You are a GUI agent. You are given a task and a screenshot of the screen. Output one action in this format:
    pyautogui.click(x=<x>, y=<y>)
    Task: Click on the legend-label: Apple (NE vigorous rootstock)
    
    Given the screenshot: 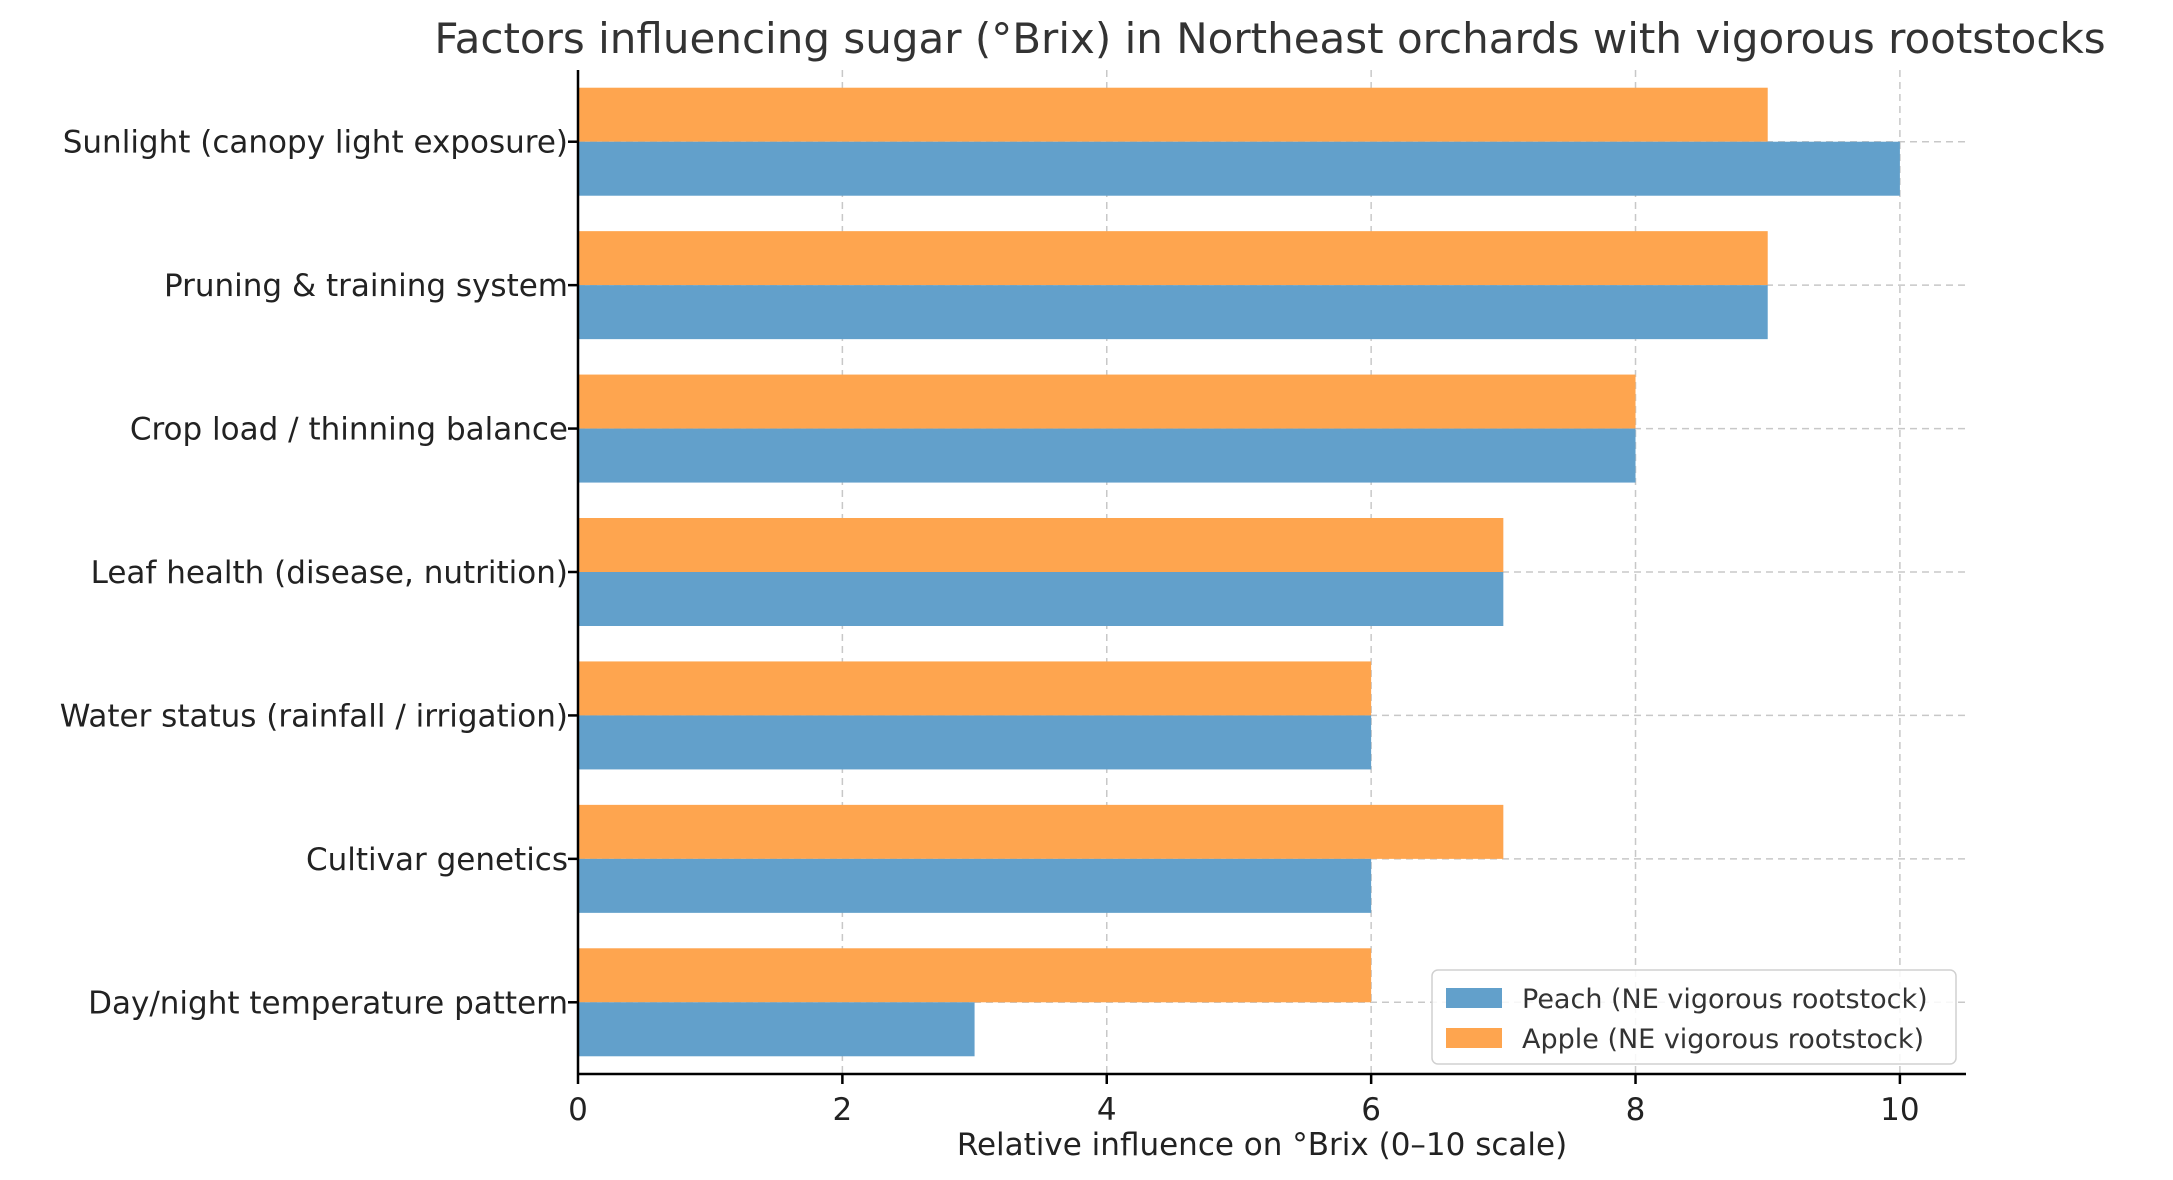 What is the action you would take?
    pyautogui.click(x=1723, y=1039)
    